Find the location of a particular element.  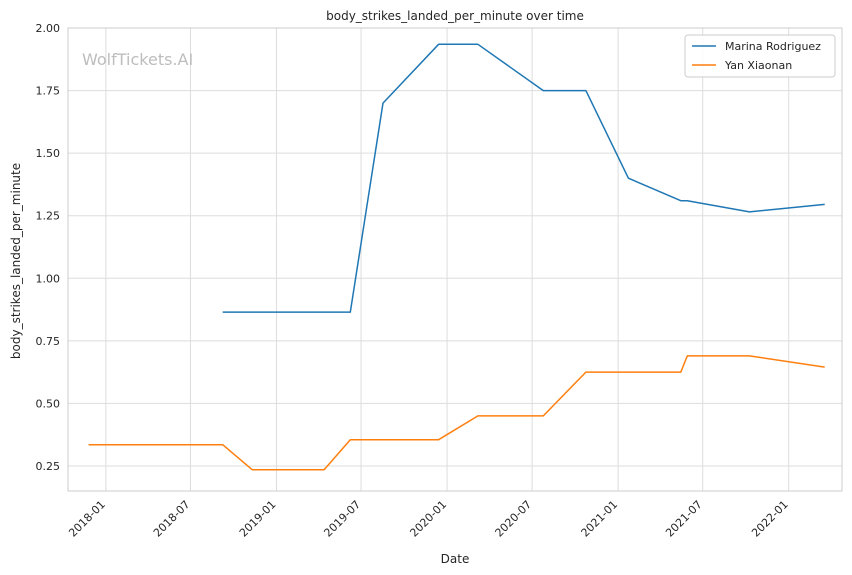

y-tick-label: 1.75 is located at coordinates (48, 91).